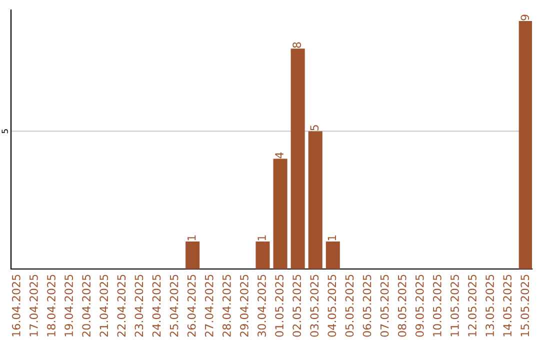  What do you see at coordinates (507, 305) in the screenshot?
I see `x-tick-label: 14.05.2025` at bounding box center [507, 305].